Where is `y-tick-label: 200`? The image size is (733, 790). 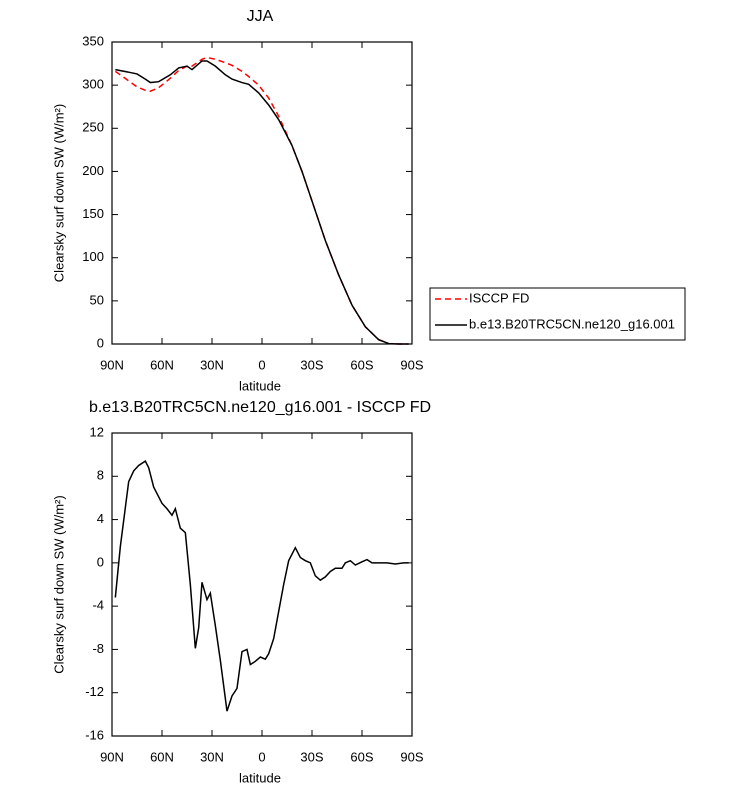
y-tick-label: 200 is located at coordinates (93, 170).